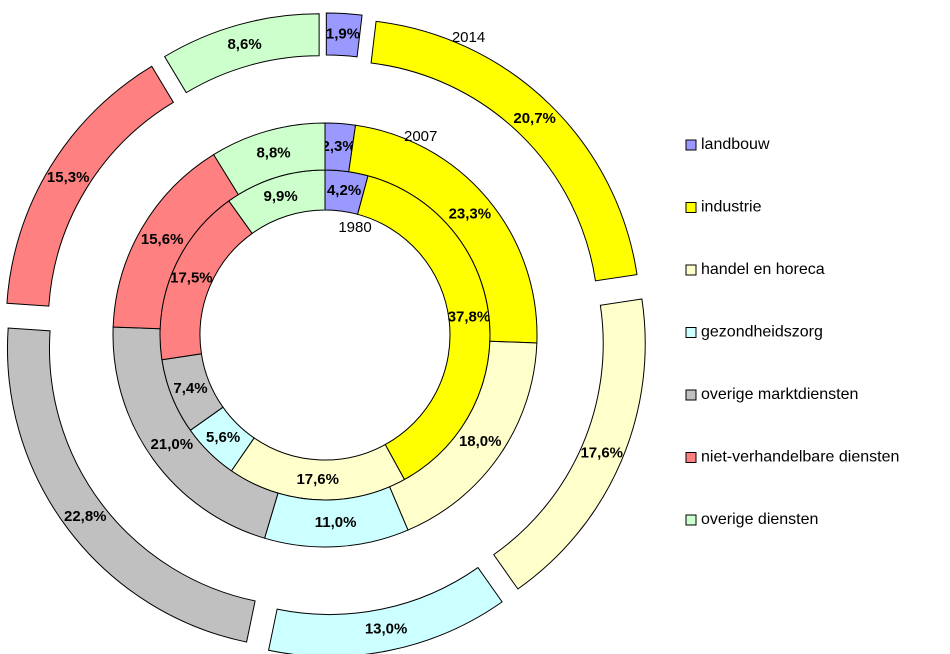  Describe the element at coordinates (172, 444) in the screenshot. I see `data-label: 21,0%` at that location.